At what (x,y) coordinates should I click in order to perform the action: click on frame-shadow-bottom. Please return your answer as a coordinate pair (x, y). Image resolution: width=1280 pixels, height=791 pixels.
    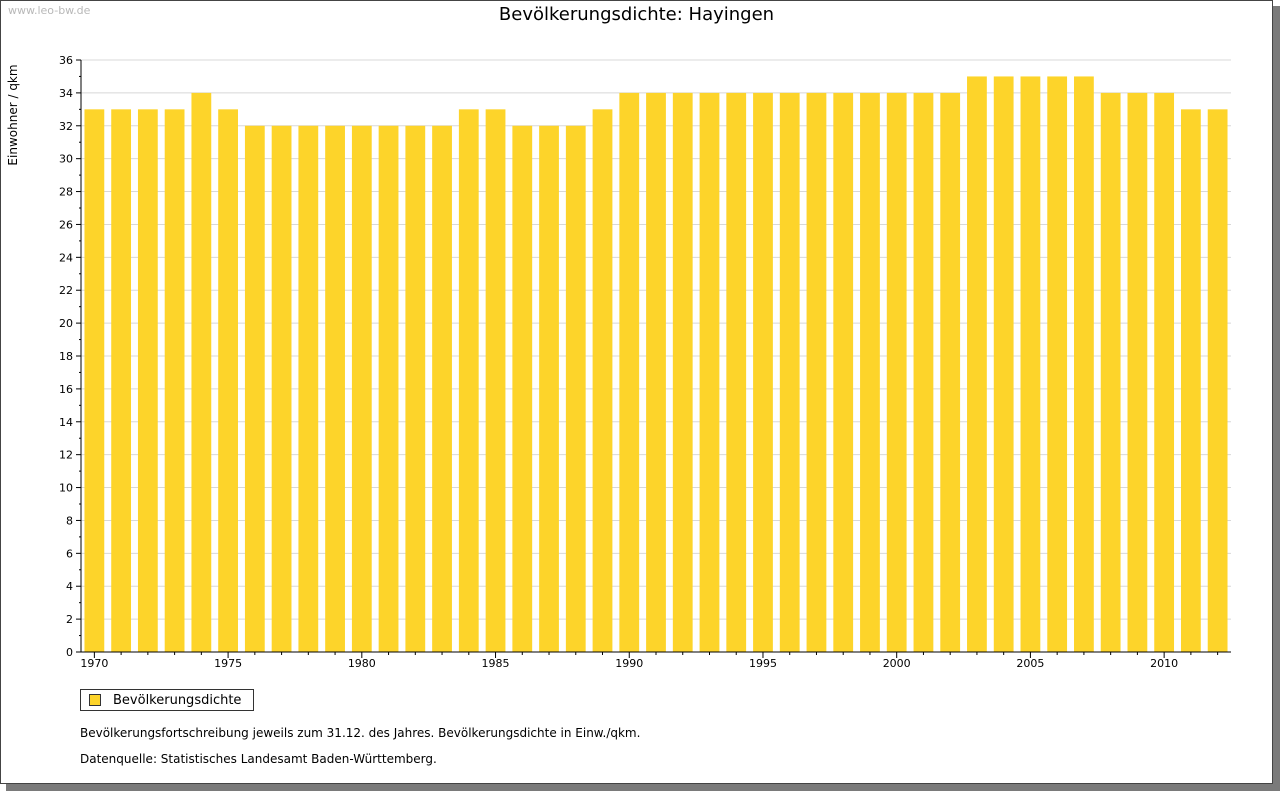
    Looking at the image, I should click on (643, 787).